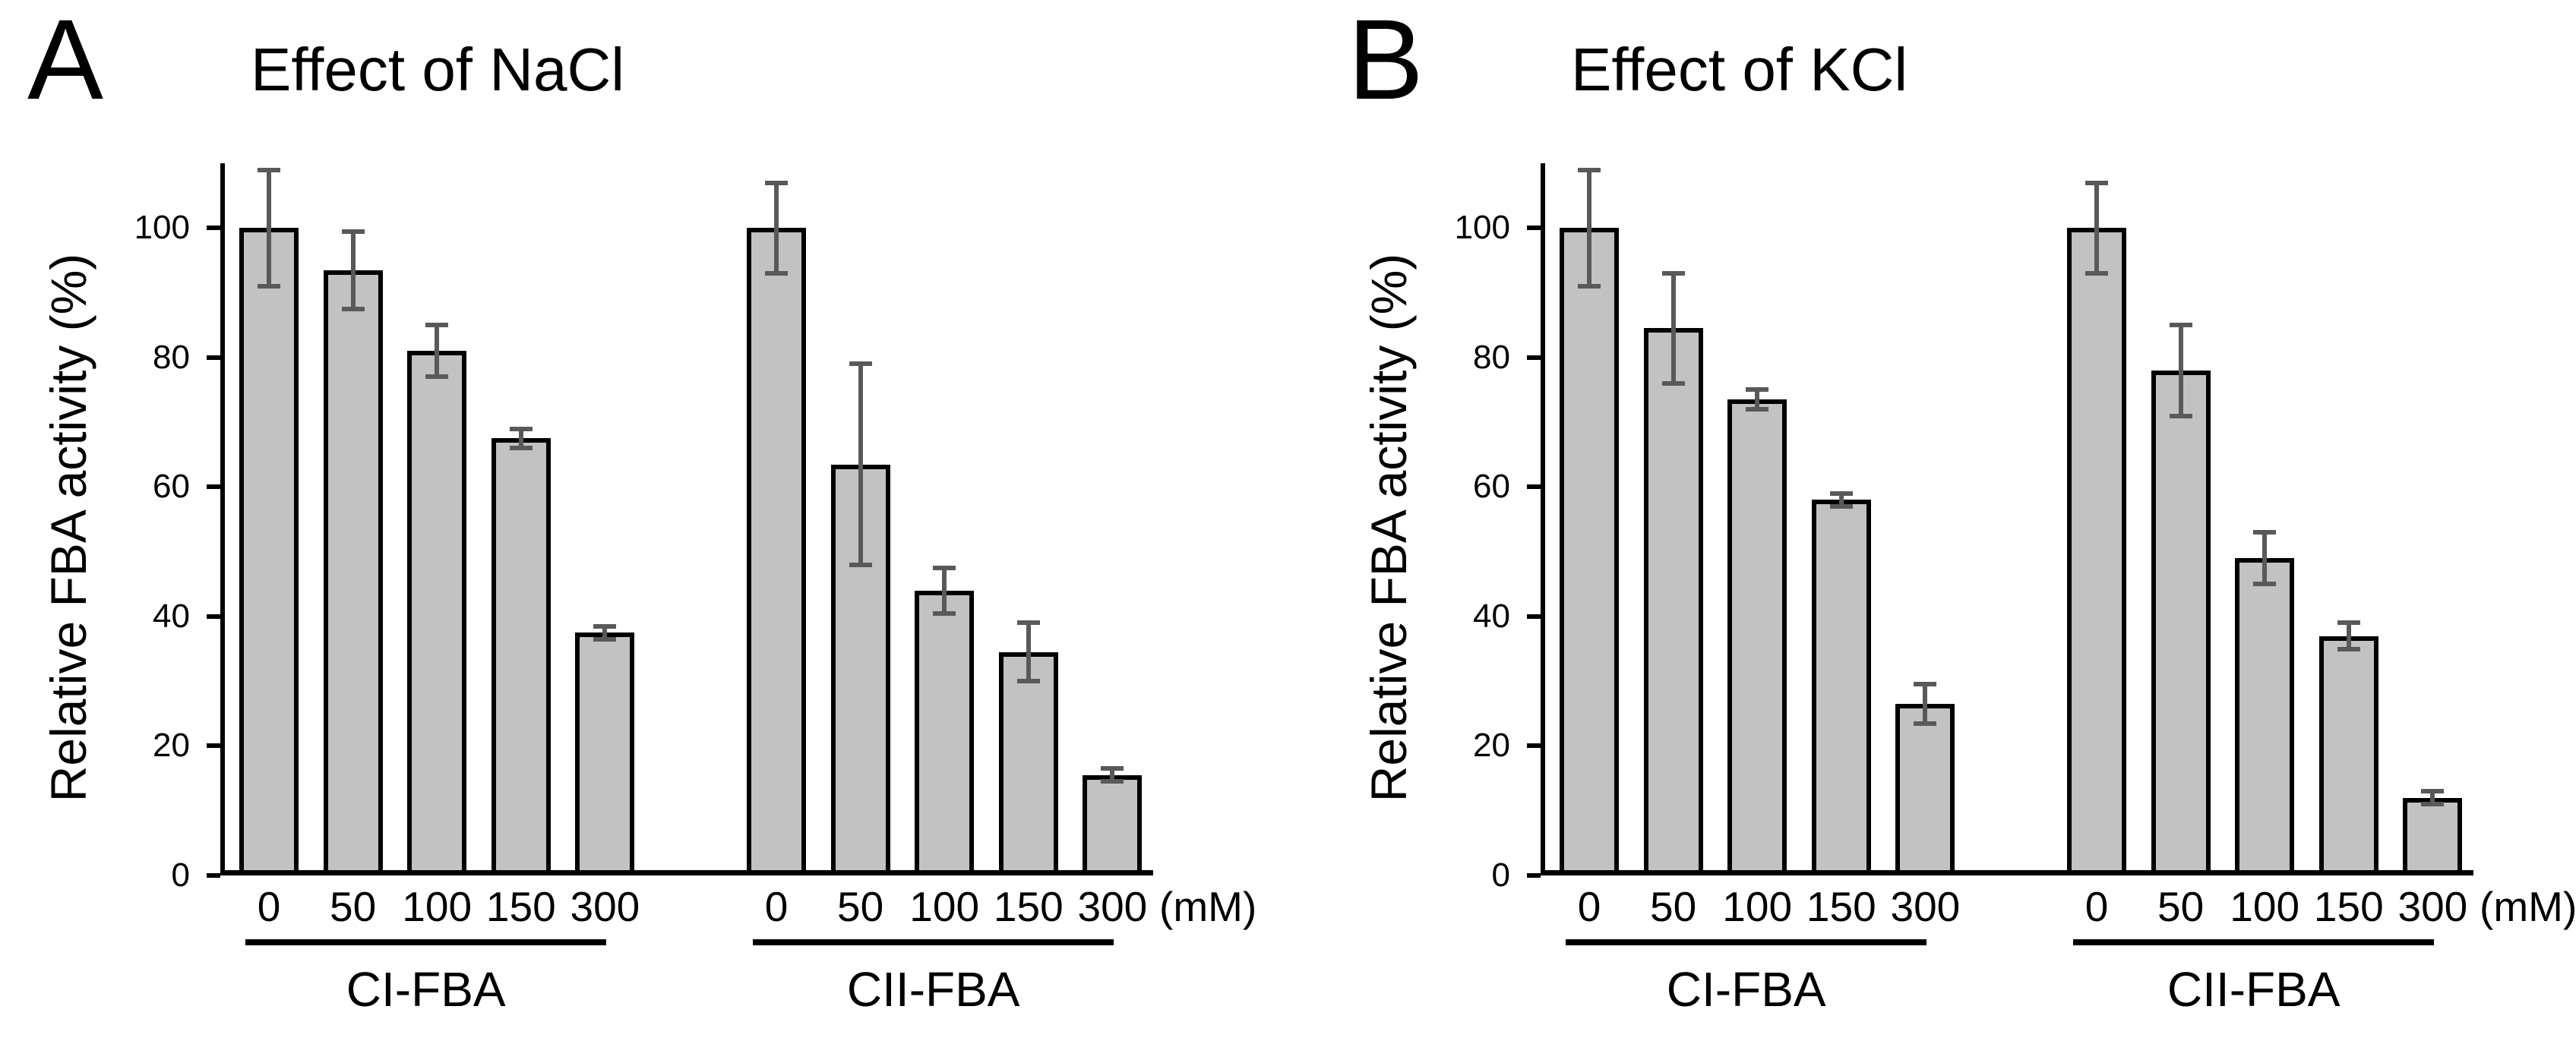  I want to click on panel-a-y-axis-label: Relative FBA activity (%), so click(68, 528).